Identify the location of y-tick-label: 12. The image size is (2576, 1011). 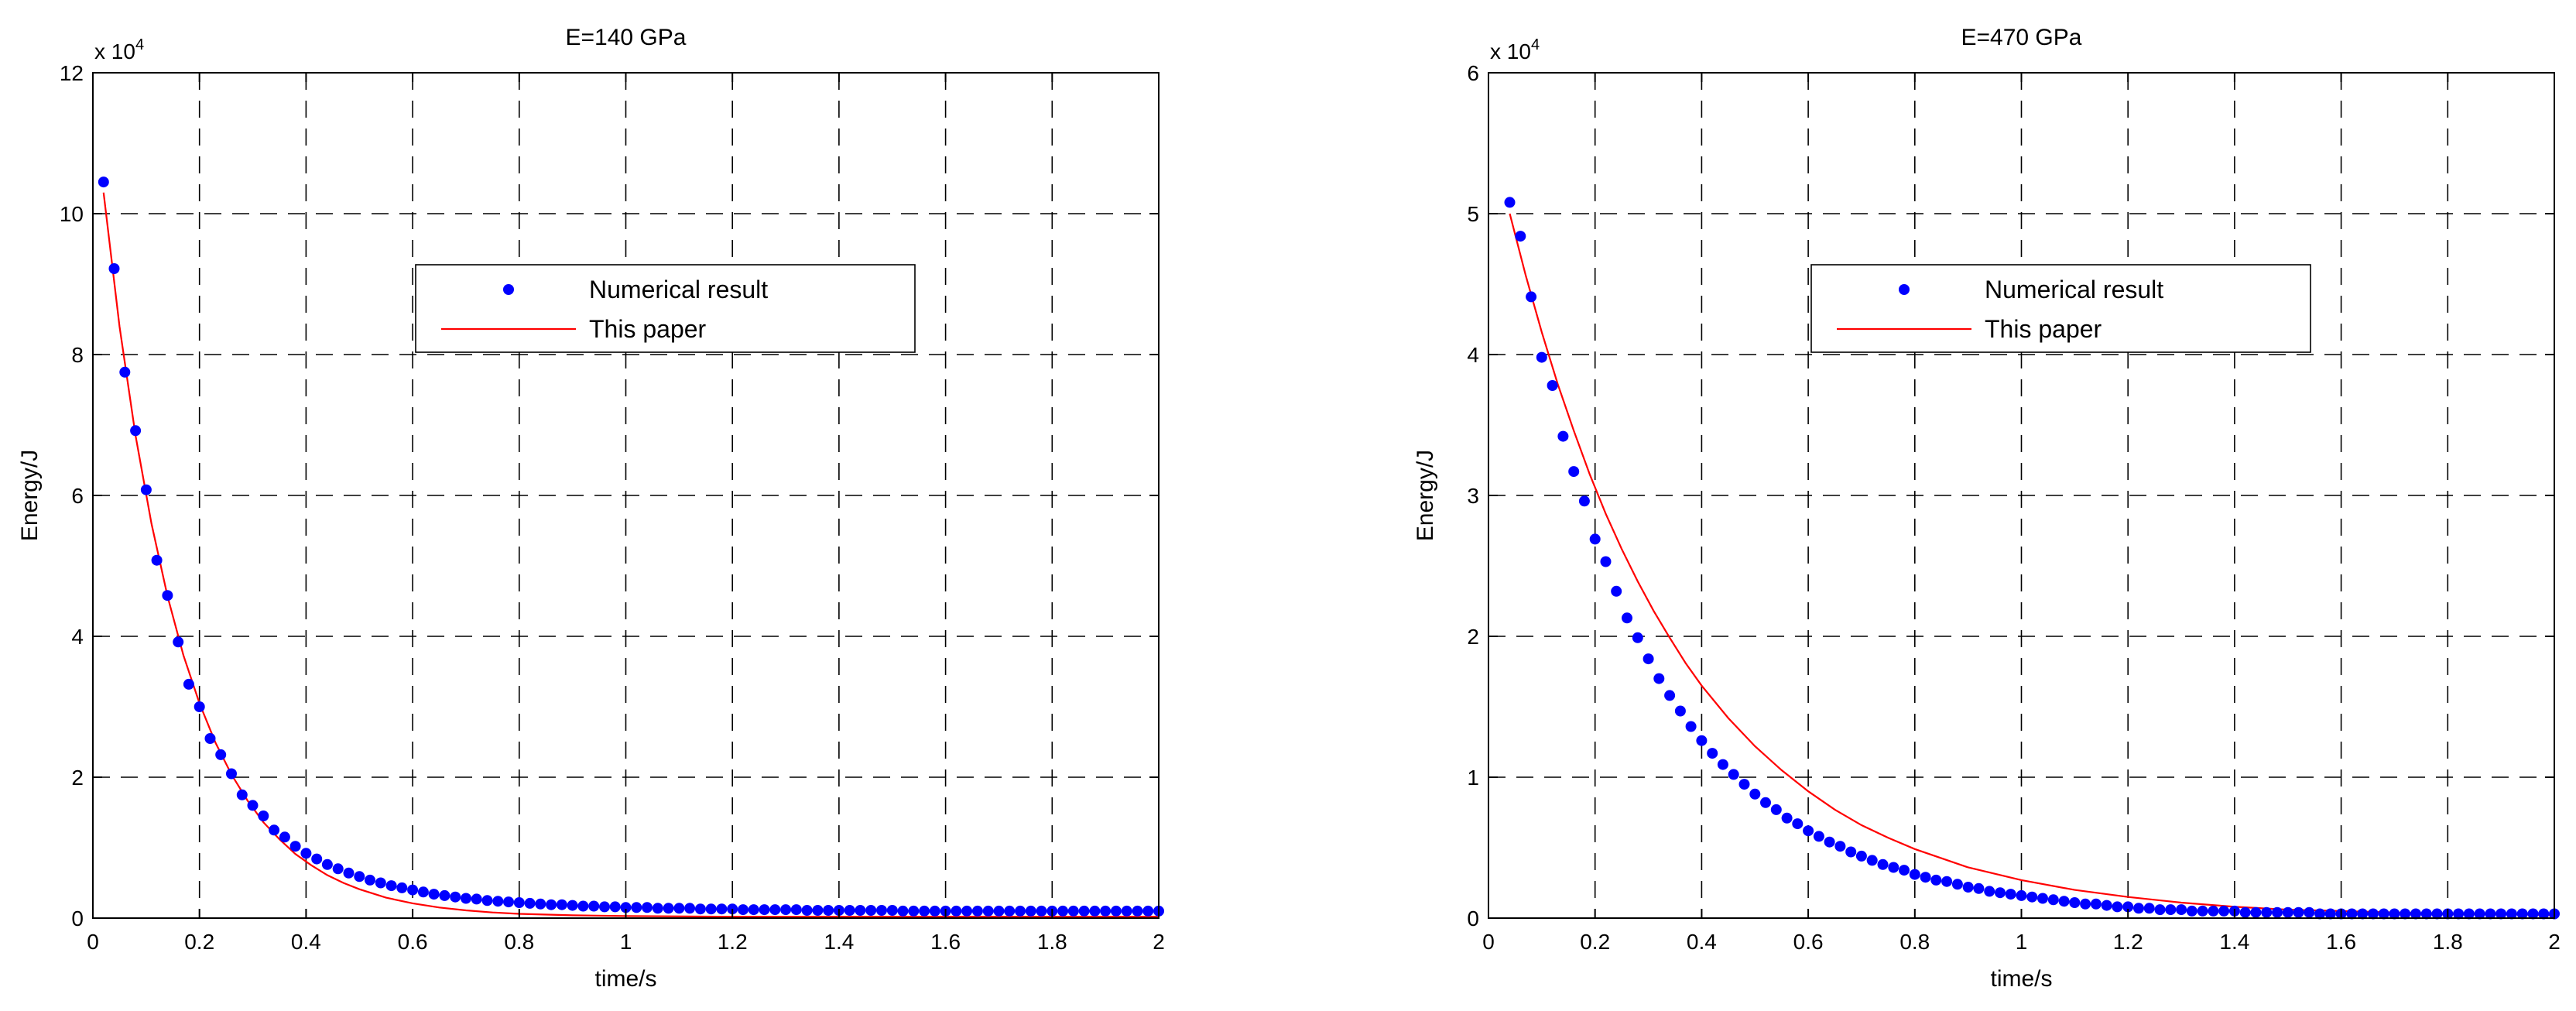
(72, 73).